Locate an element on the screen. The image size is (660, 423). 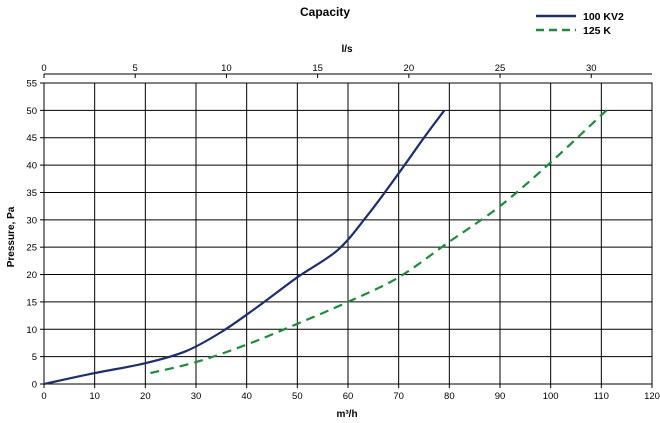
y-tick-label: 45 is located at coordinates (31, 138).